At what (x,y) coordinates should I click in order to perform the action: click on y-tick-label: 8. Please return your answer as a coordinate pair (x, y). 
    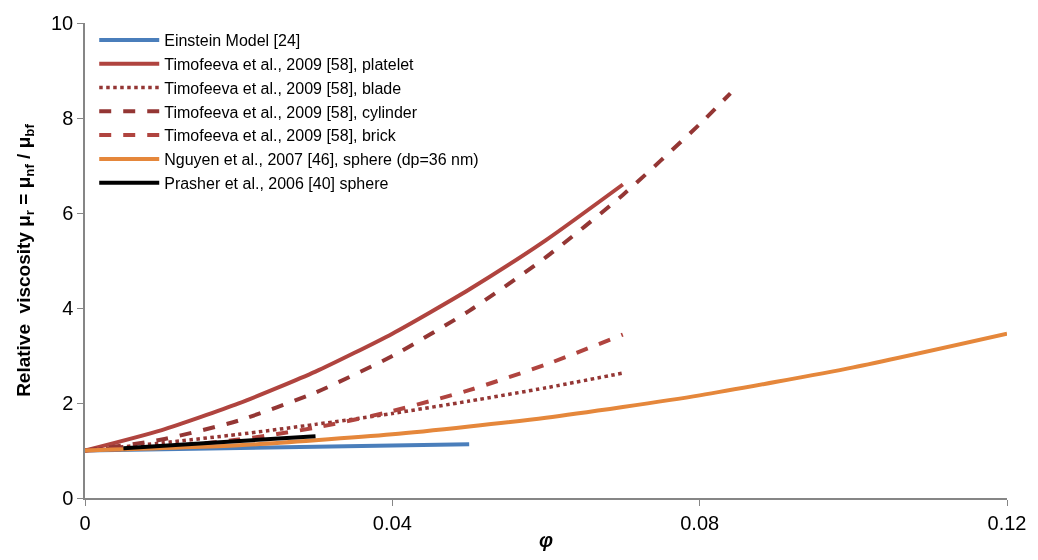
    Looking at the image, I should click on (68, 118).